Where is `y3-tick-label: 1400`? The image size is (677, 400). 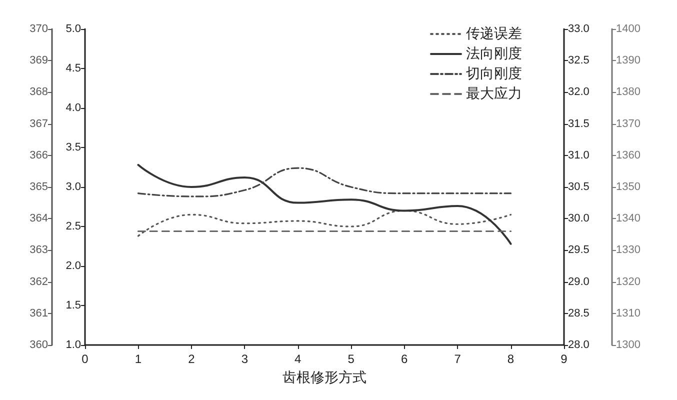
y3-tick-label: 1400 is located at coordinates (628, 29).